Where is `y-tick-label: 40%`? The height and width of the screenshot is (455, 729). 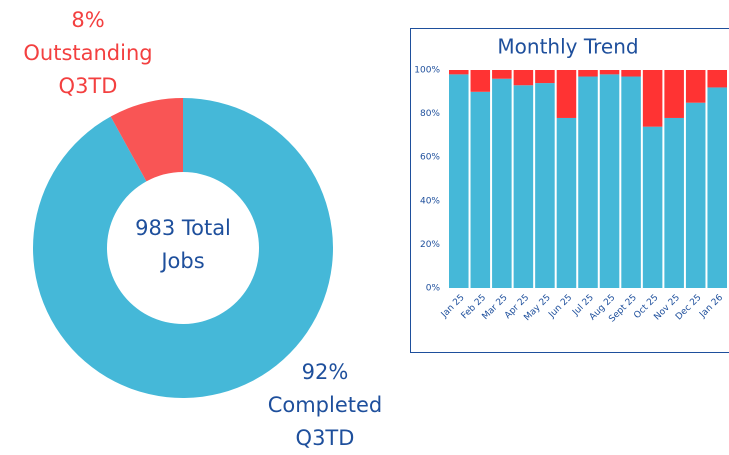 y-tick-label: 40% is located at coordinates (430, 201).